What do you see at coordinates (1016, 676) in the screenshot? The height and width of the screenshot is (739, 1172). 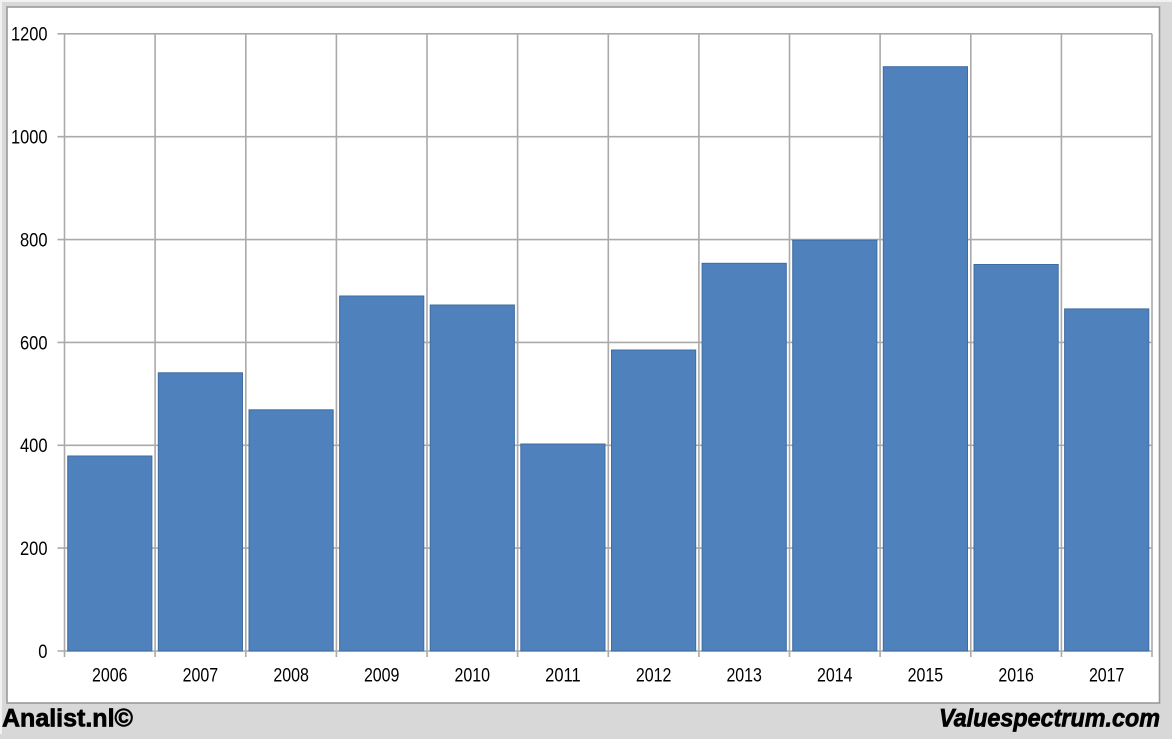 I see `svg-text: 2016` at bounding box center [1016, 676].